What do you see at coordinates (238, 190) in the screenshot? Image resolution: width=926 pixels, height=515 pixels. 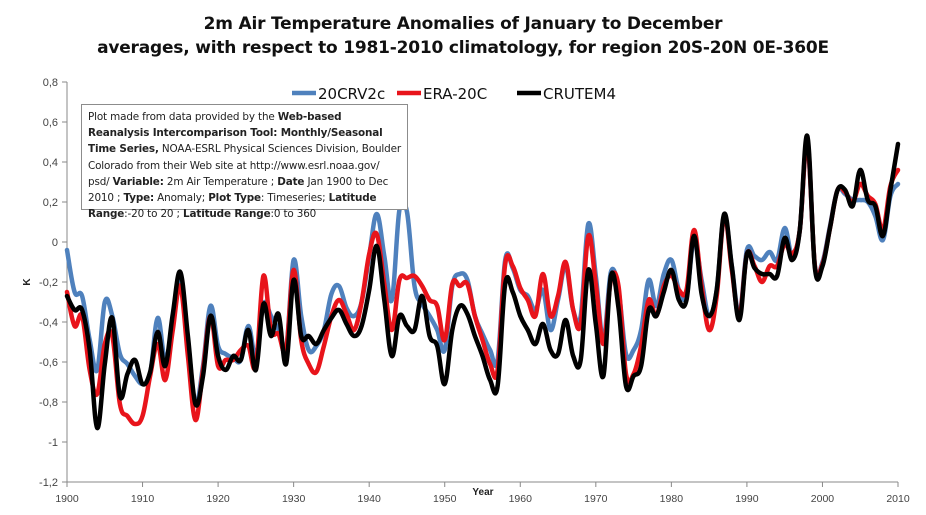 I see `annotation-text: Jan 1900 to Dec 2010 ;` at bounding box center [238, 190].